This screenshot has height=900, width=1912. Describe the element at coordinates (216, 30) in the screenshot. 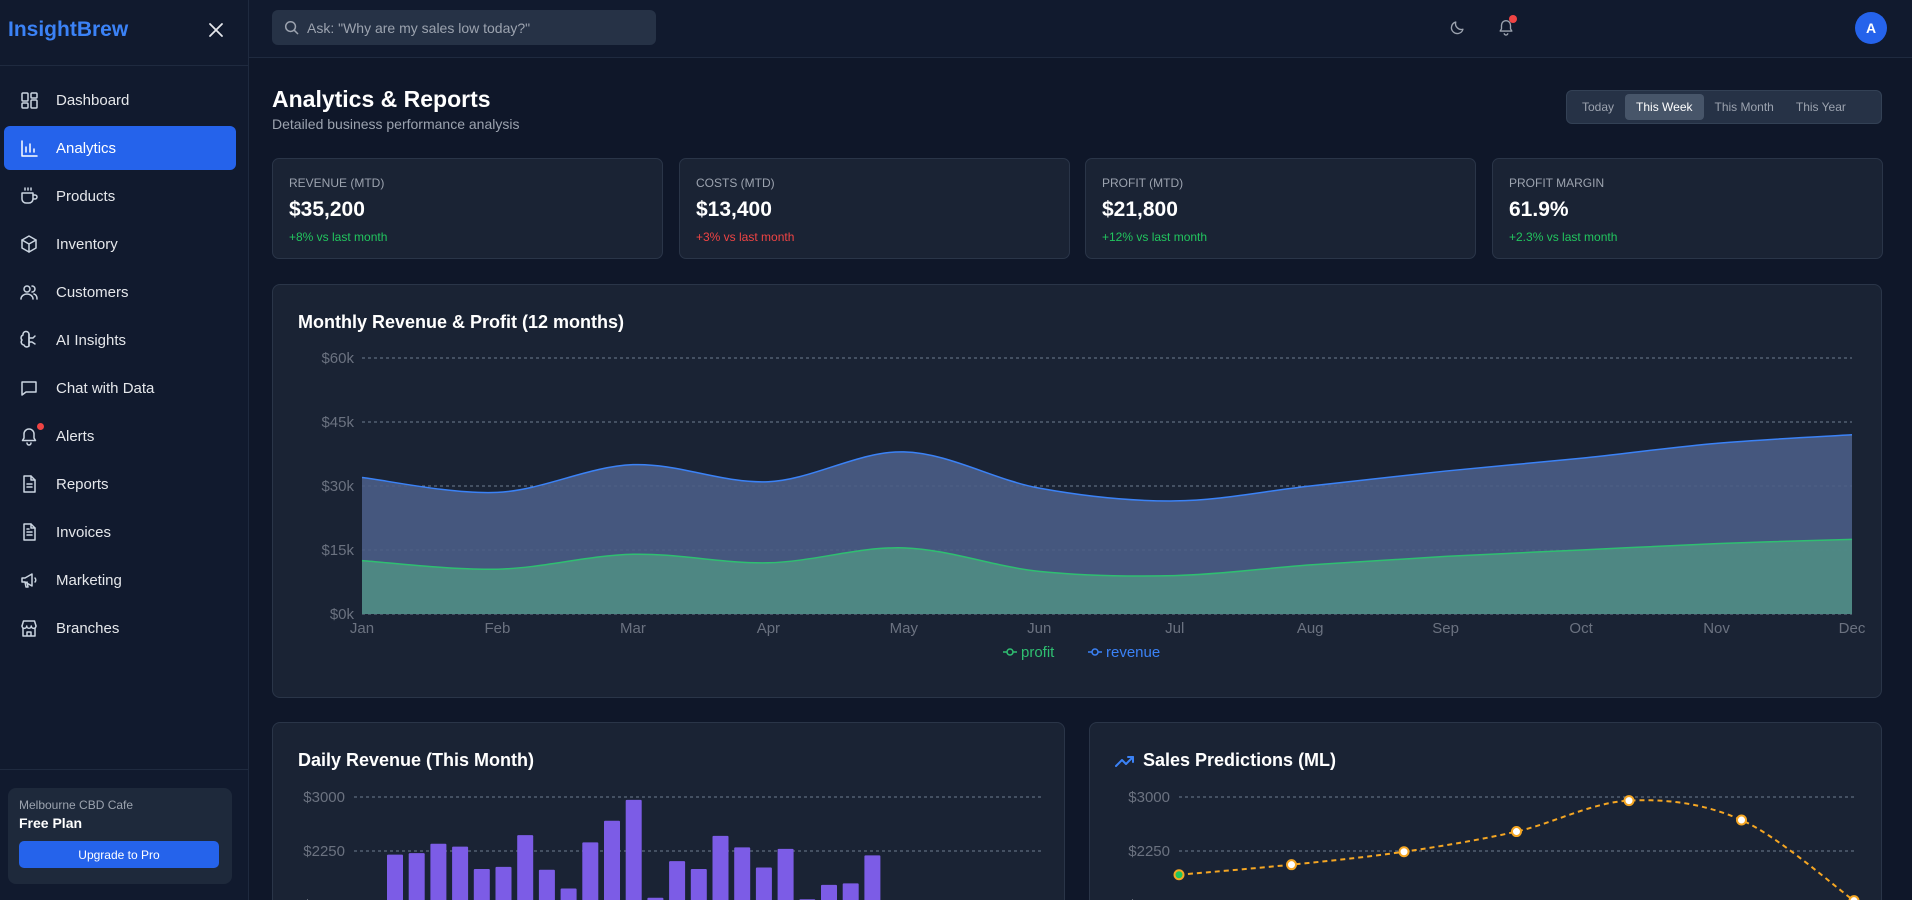

I see `close-sidebar-button` at that location.